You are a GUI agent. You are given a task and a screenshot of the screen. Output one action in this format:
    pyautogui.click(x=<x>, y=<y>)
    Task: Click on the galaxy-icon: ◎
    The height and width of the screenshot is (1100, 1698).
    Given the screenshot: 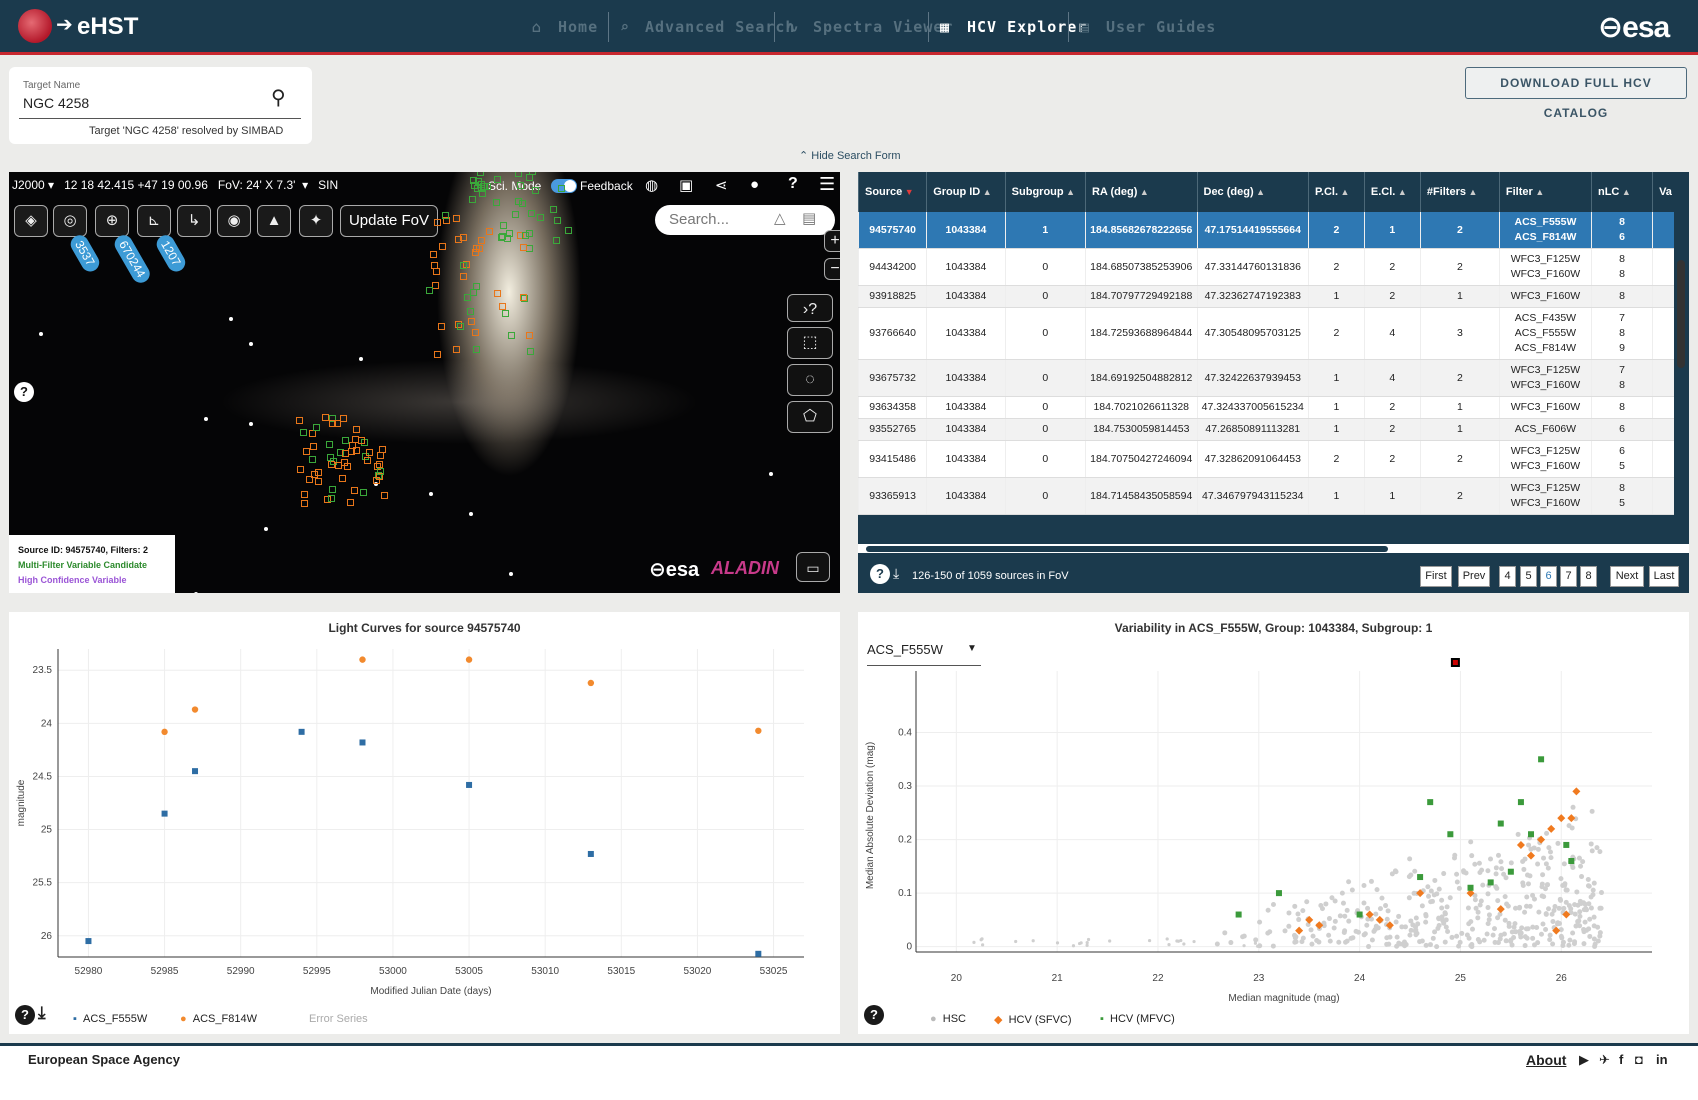 What is the action you would take?
    pyautogui.click(x=70, y=221)
    